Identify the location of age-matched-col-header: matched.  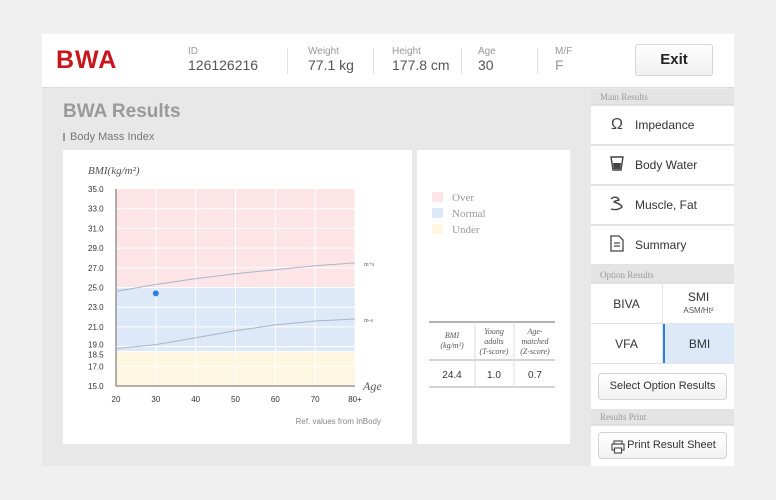
(535, 341).